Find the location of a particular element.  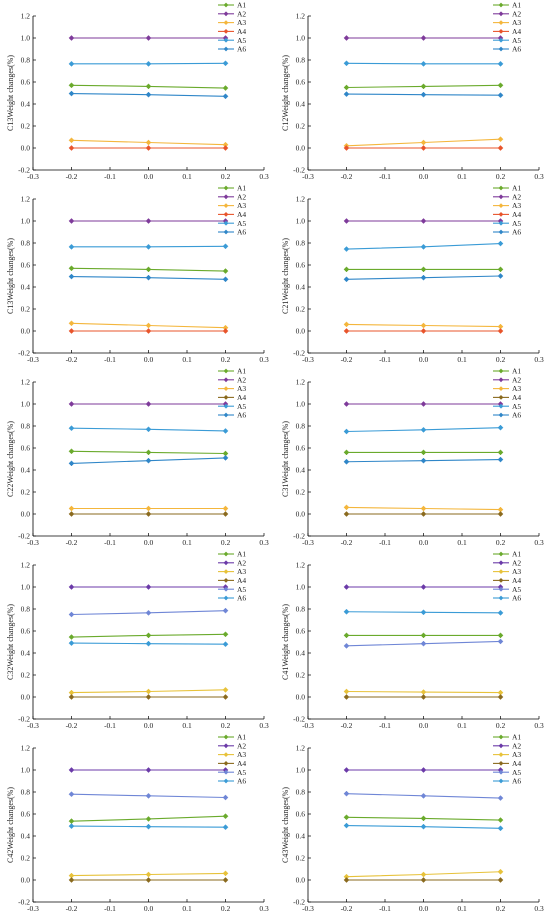

y-axis-label: C12Weight changes(%) is located at coordinates (285, 93).